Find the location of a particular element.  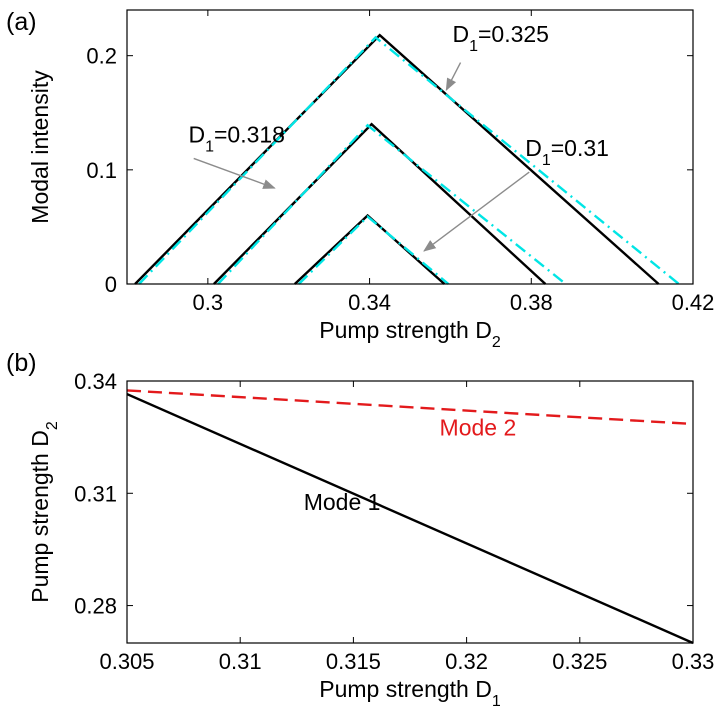

annotation-label-rest: =0.325 is located at coordinates (513, 34).